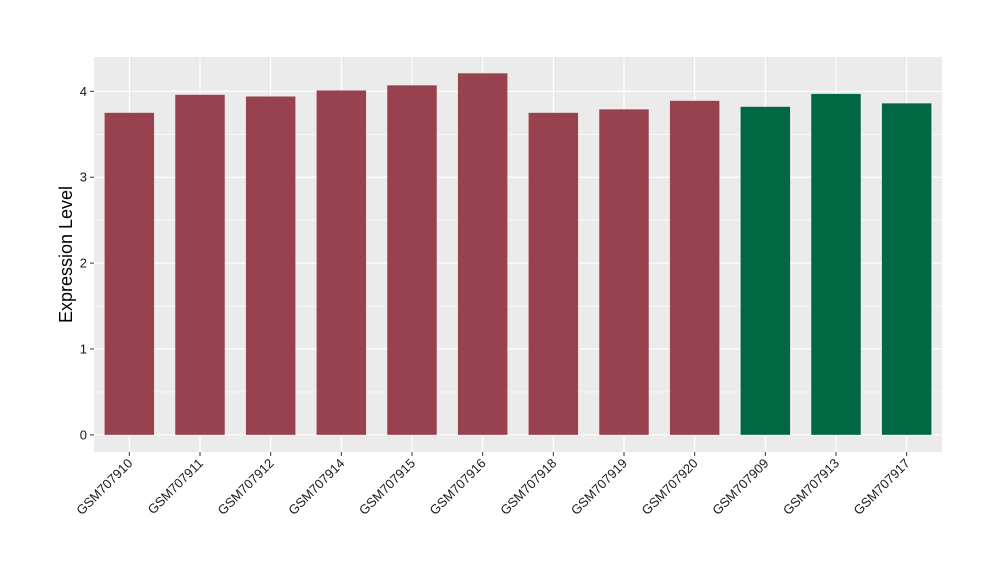  What do you see at coordinates (387, 487) in the screenshot?
I see `x-tick-label: GSM707915` at bounding box center [387, 487].